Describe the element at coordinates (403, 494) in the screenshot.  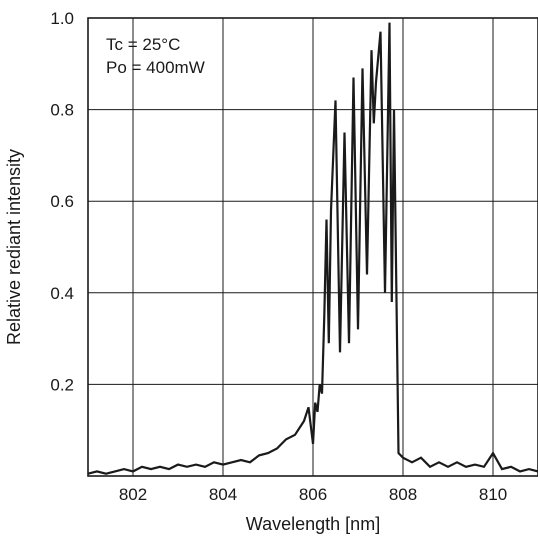
I see `x-tick-label: 808` at that location.